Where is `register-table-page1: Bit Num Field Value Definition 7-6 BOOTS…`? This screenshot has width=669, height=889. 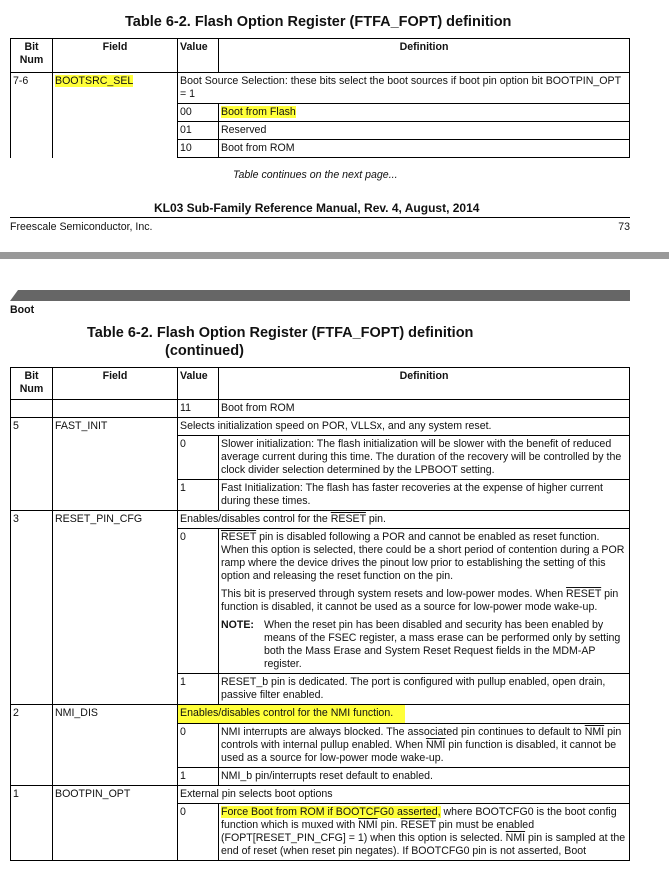
register-table-page1: Bit Num Field Value Definition 7-6 BOOTS… is located at coordinates (320, 98).